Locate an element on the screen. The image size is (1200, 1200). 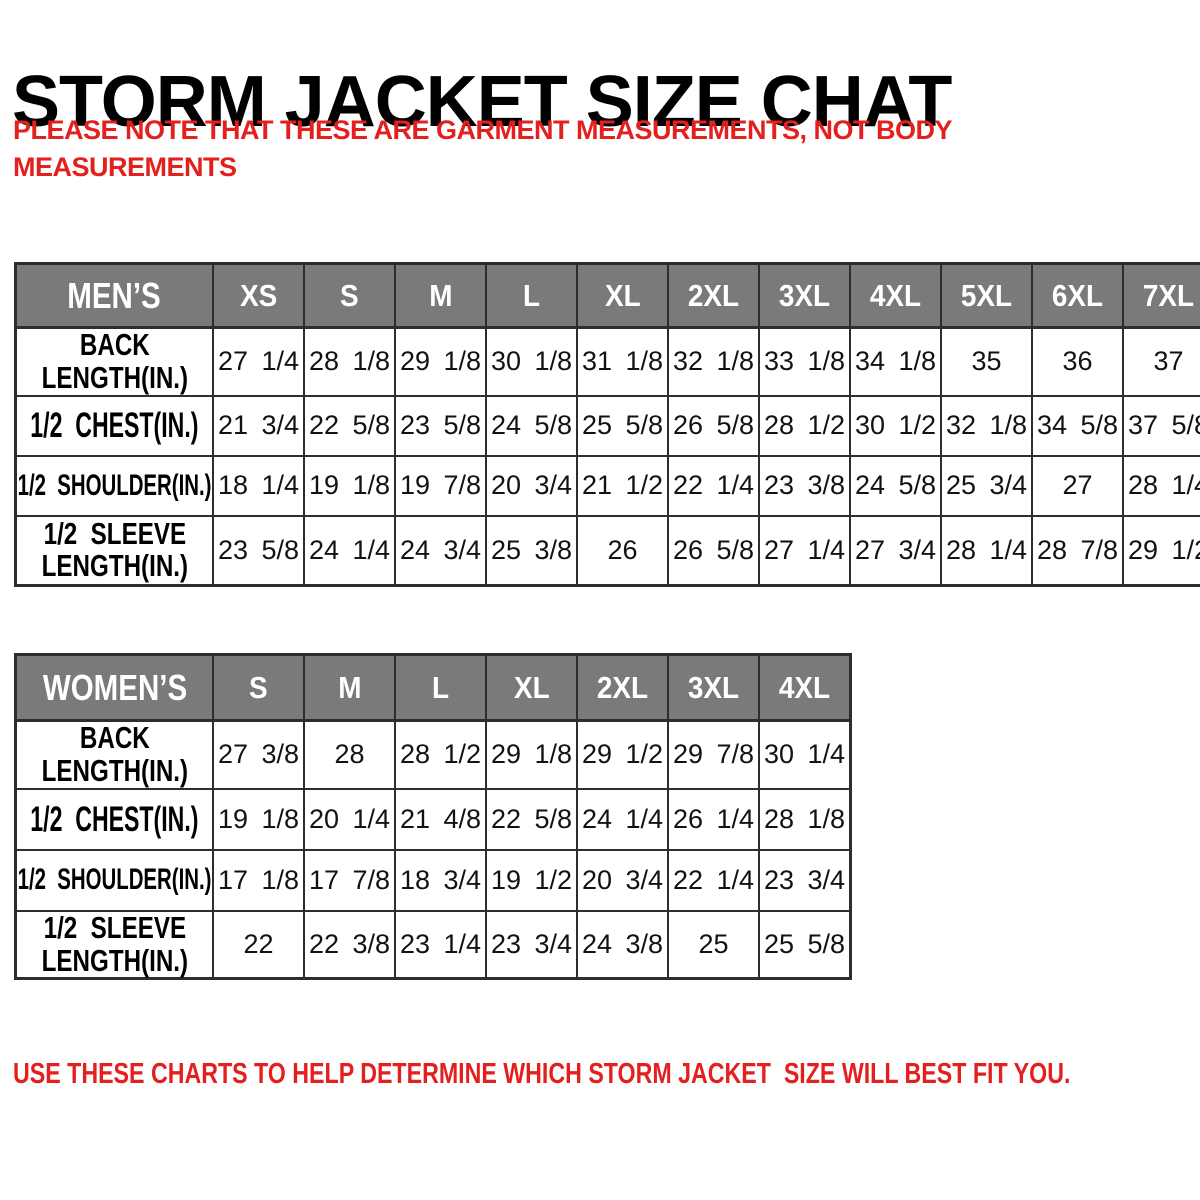
measurement-value-cell-text: 22 3/8 is located at coordinates (349, 944).